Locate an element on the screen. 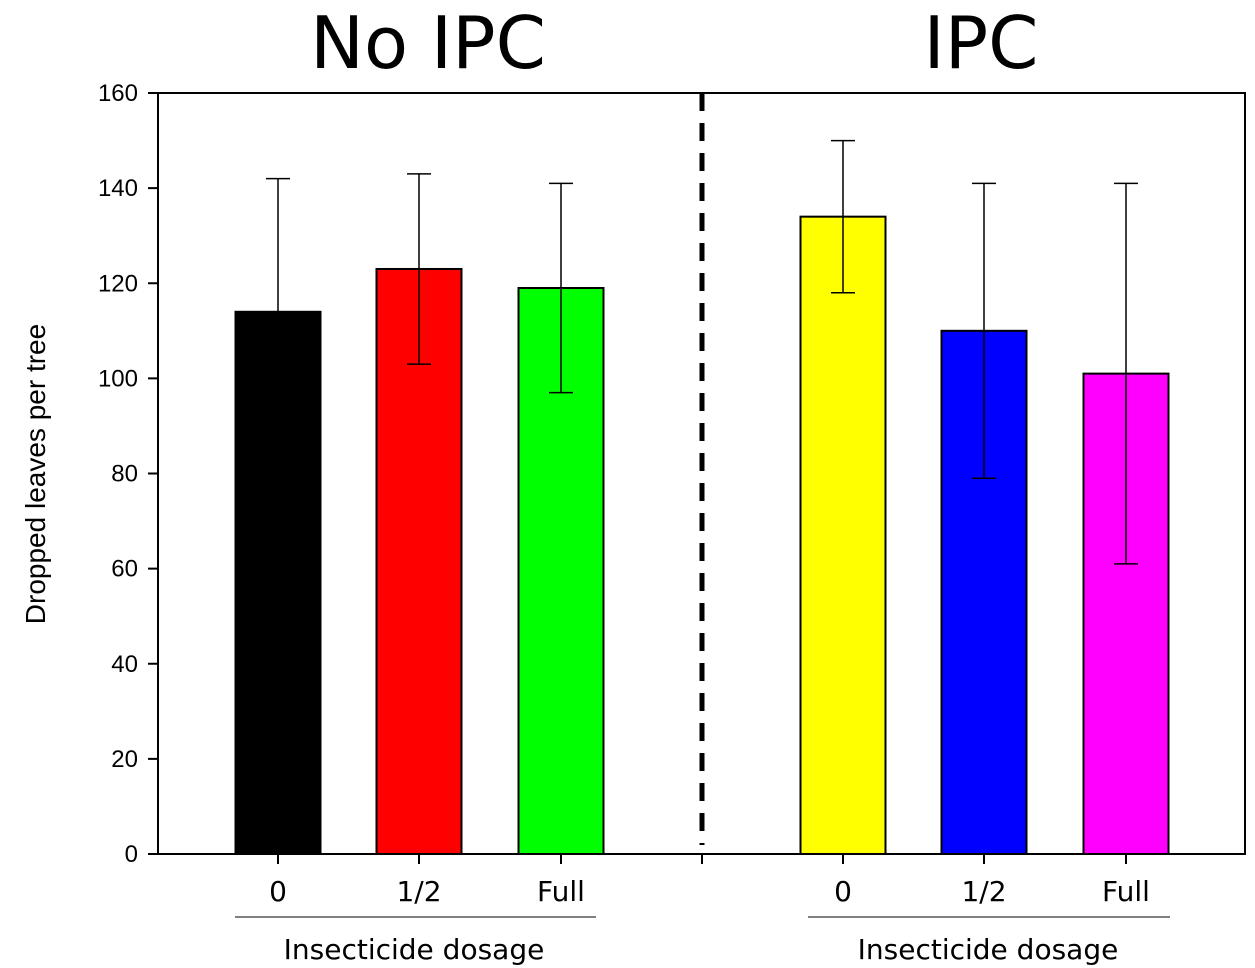 The height and width of the screenshot is (968, 1255). x-axis-title-no-ipc: Insecticide dosage is located at coordinates (414, 949).